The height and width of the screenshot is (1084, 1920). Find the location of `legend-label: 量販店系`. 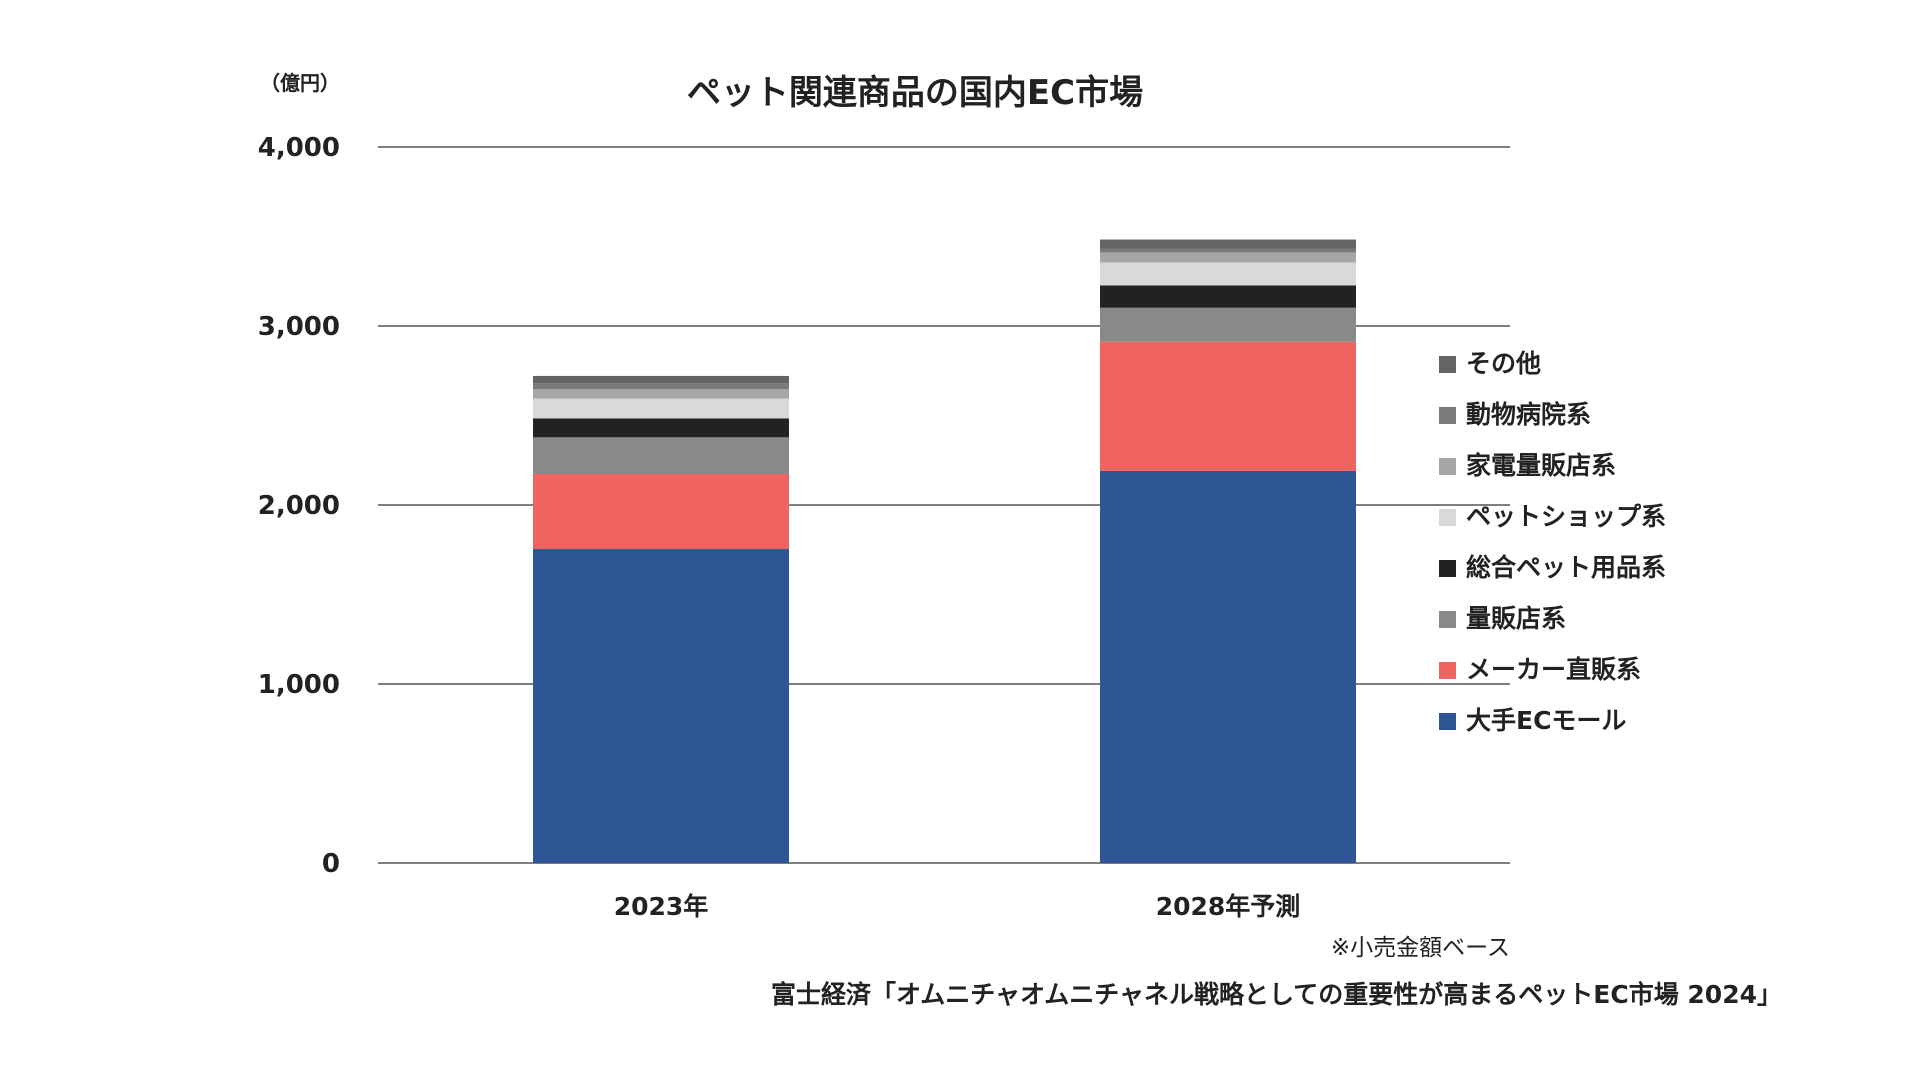

legend-label: 量販店系 is located at coordinates (1516, 618).